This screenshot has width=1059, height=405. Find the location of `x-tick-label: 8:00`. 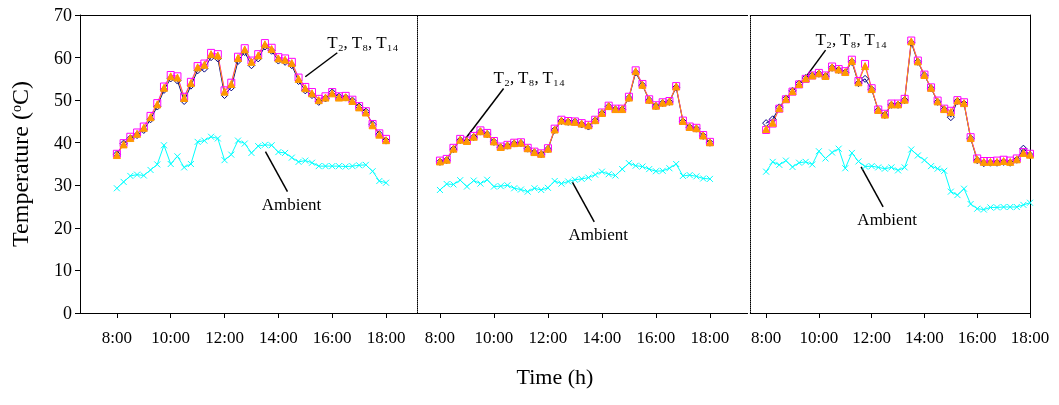

x-tick-label: 8:00 is located at coordinates (440, 337).